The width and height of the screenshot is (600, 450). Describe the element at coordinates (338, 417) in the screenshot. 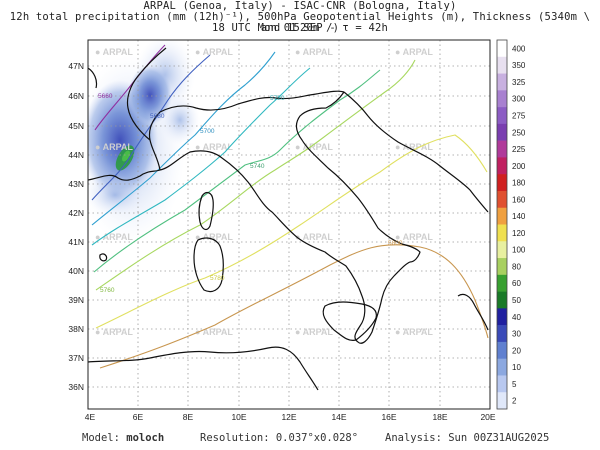

I see `lon-tick-label: 14E` at that location.